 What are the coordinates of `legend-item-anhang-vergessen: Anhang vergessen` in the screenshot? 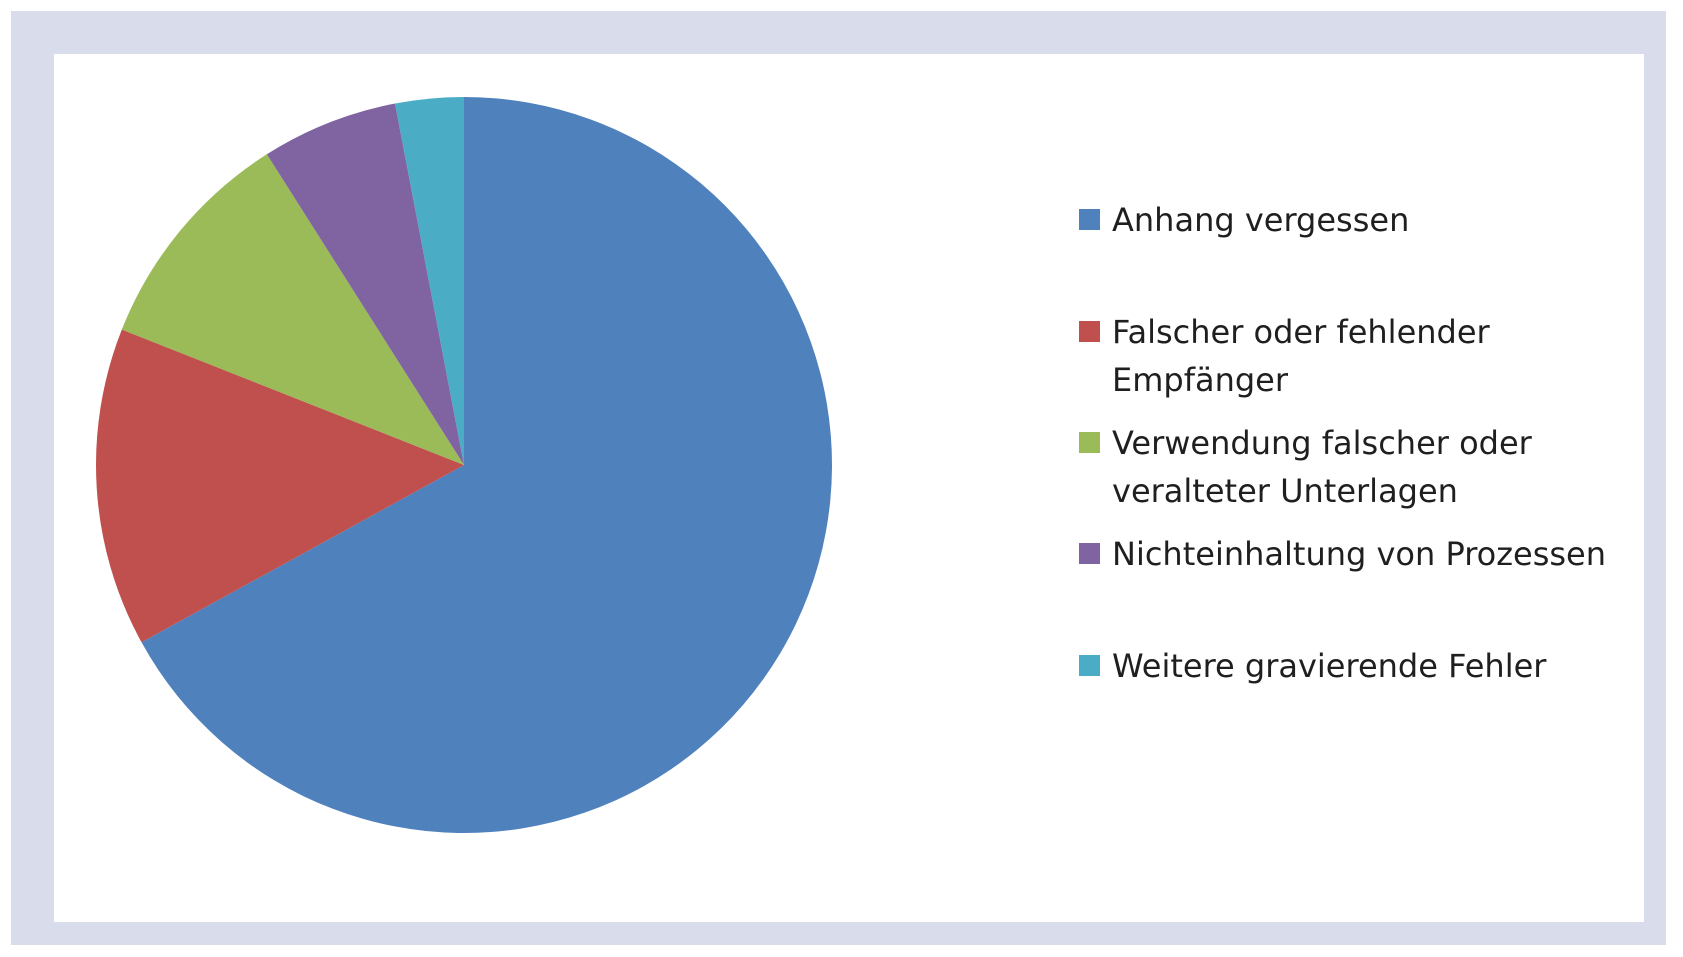 It's located at (1359, 220).